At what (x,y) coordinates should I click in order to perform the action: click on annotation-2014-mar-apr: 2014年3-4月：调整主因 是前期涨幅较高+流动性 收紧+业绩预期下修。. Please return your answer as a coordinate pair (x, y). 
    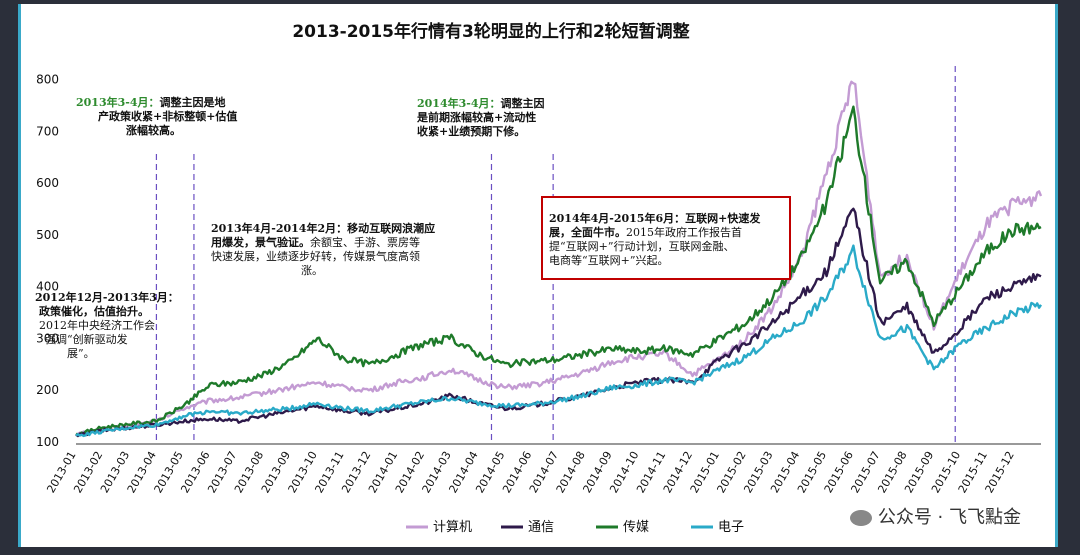
    Looking at the image, I should click on (481, 117).